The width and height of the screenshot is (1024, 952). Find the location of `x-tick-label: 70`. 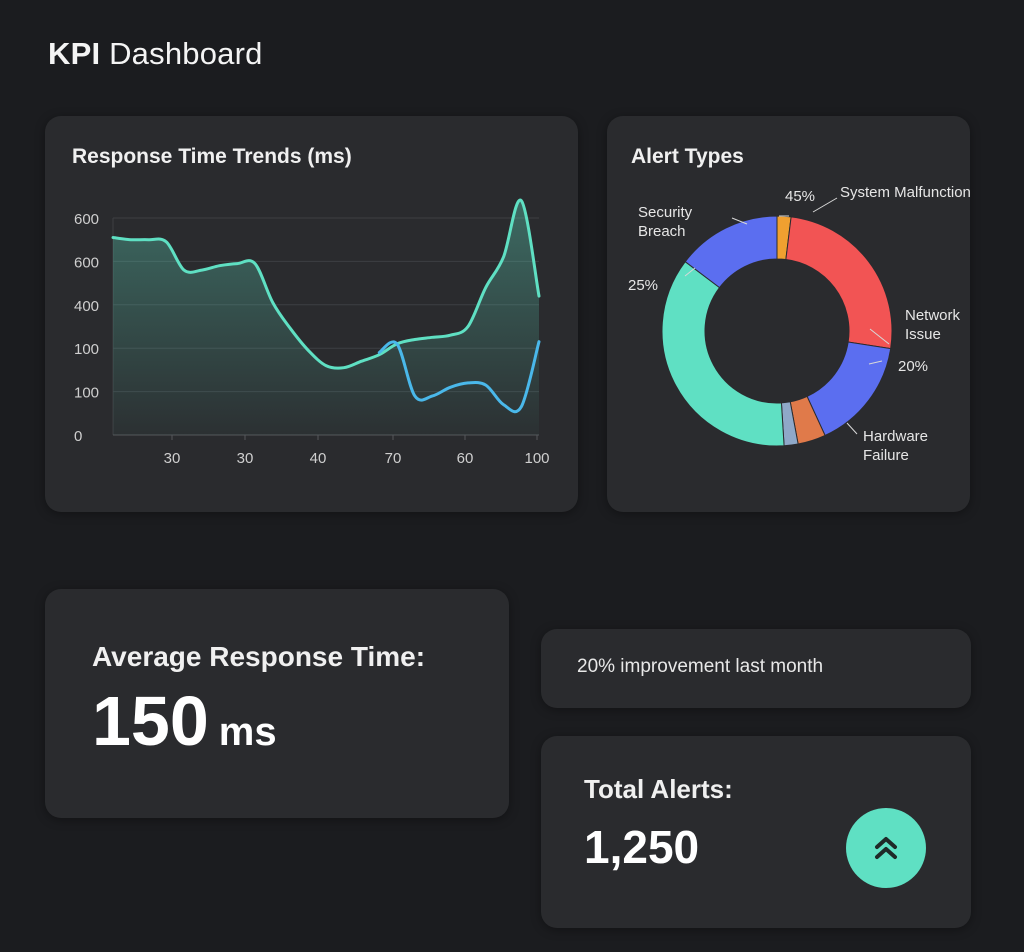

x-tick-label: 70 is located at coordinates (393, 458).